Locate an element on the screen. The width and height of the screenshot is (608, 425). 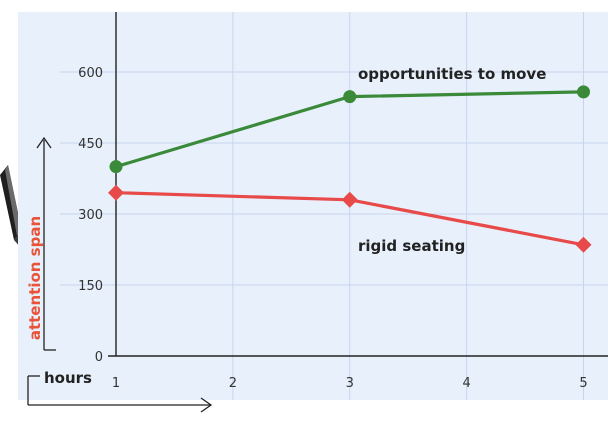
x-tick-label: 4 is located at coordinates (466, 383).